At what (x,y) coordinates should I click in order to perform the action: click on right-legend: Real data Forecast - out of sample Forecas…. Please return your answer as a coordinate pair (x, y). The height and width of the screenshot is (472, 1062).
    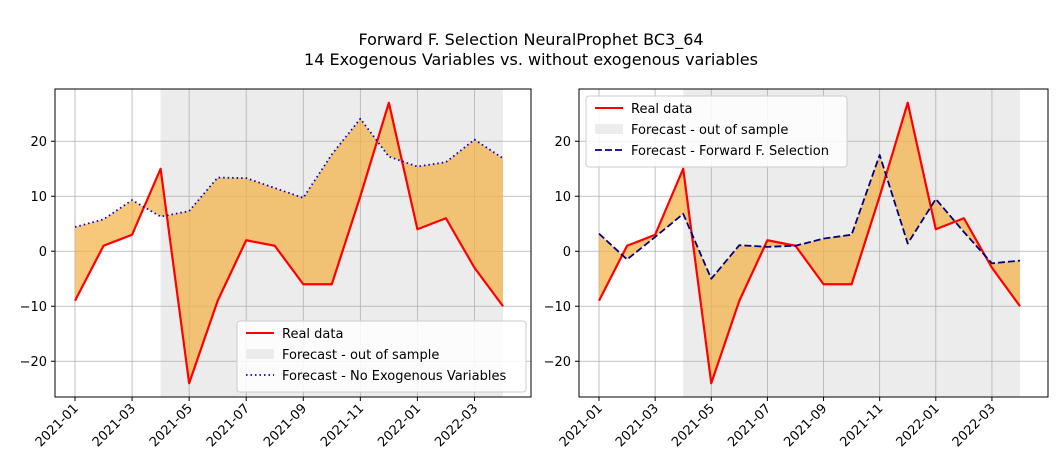
    Looking at the image, I should click on (716, 131).